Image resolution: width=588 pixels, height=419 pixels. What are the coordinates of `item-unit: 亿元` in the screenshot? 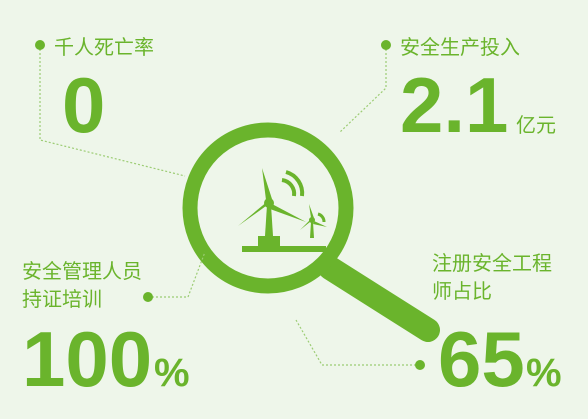 It's located at (536, 125).